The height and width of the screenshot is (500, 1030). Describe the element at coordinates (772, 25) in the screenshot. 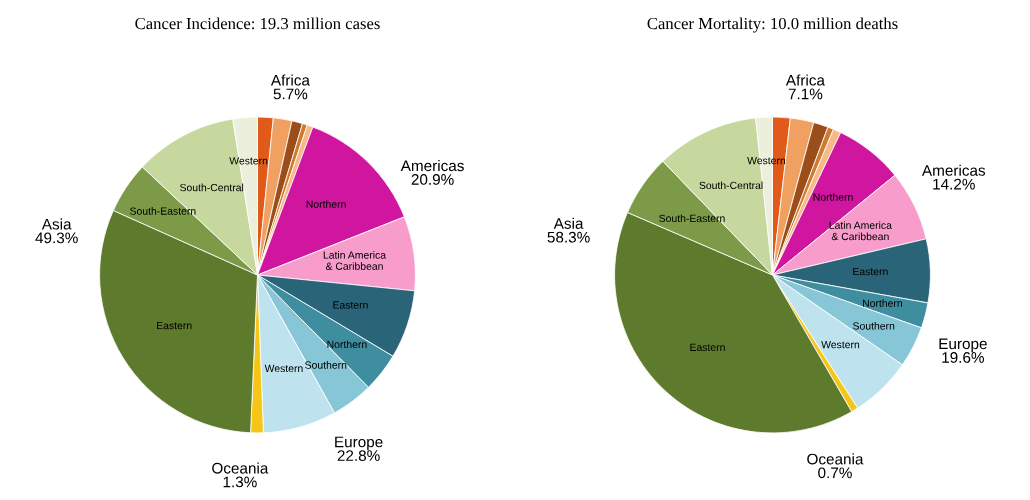

I see `chart-title: Cancer Mortality: 10.0 million deaths` at that location.